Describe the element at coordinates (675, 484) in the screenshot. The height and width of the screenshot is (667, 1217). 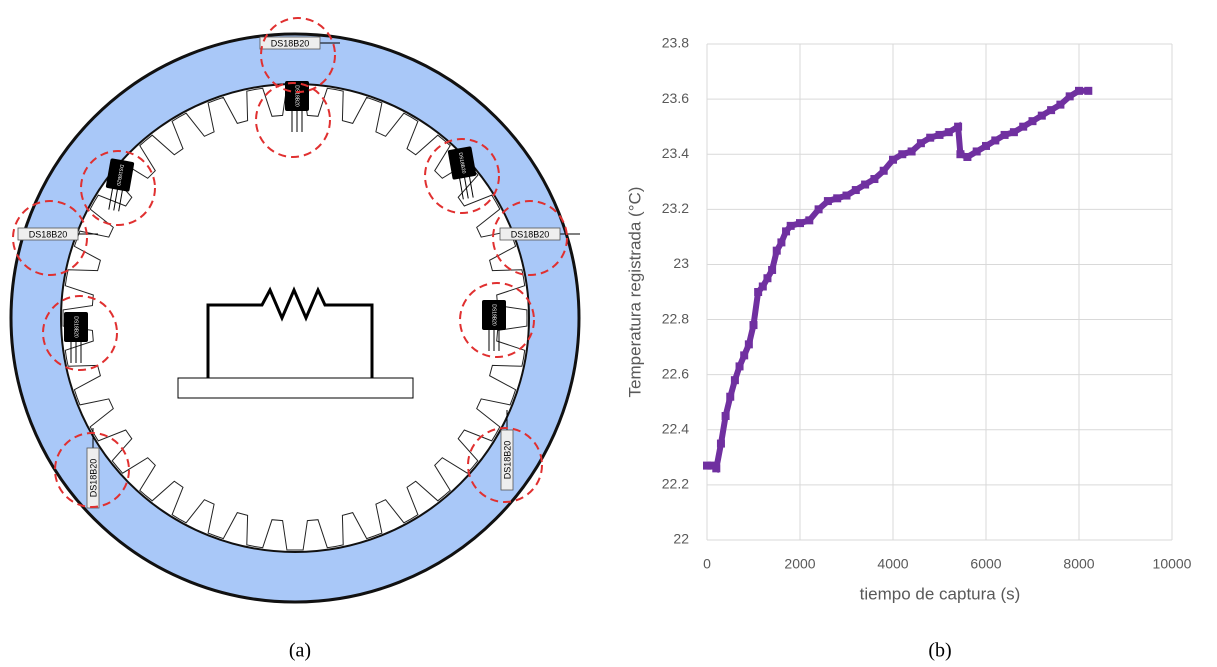
I see `y-tick-label: 22.2` at that location.